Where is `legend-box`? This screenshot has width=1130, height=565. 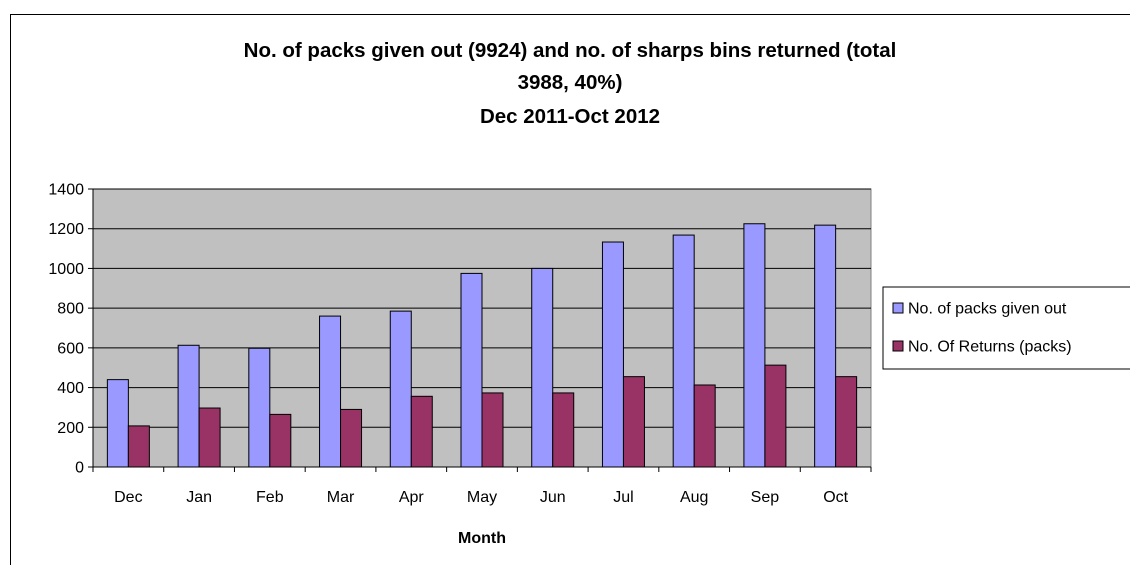
legend-box is located at coordinates (1006, 328).